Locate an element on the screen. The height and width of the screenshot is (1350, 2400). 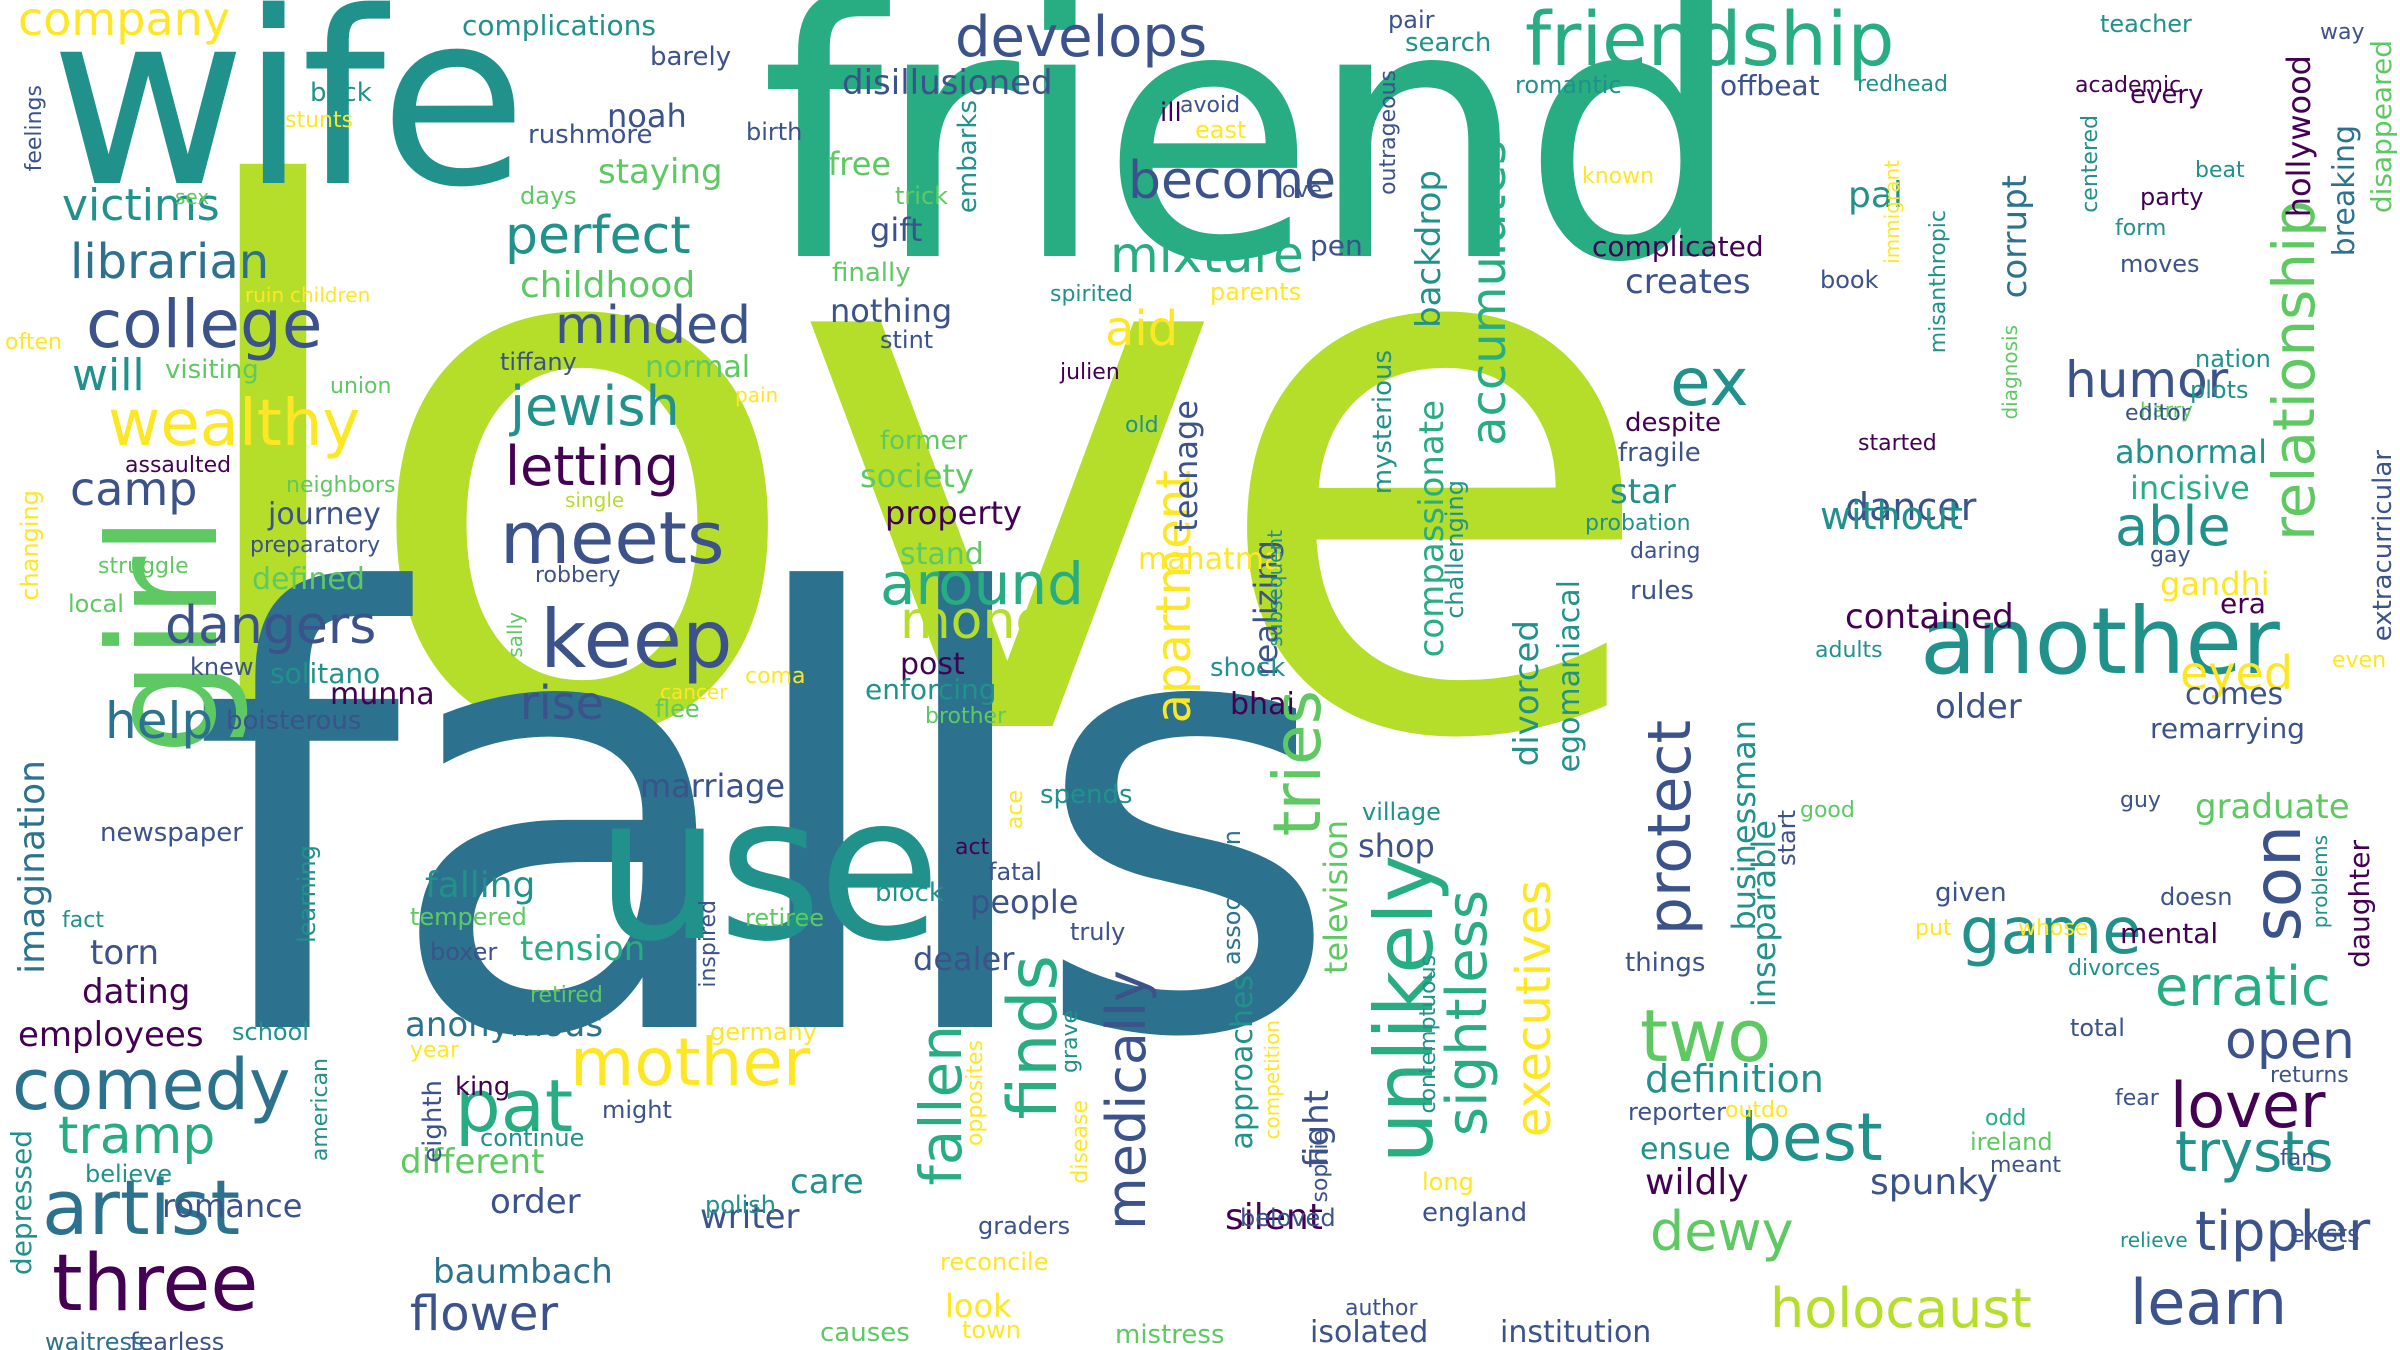
word-offbeat: offbeat is located at coordinates (1770, 85).